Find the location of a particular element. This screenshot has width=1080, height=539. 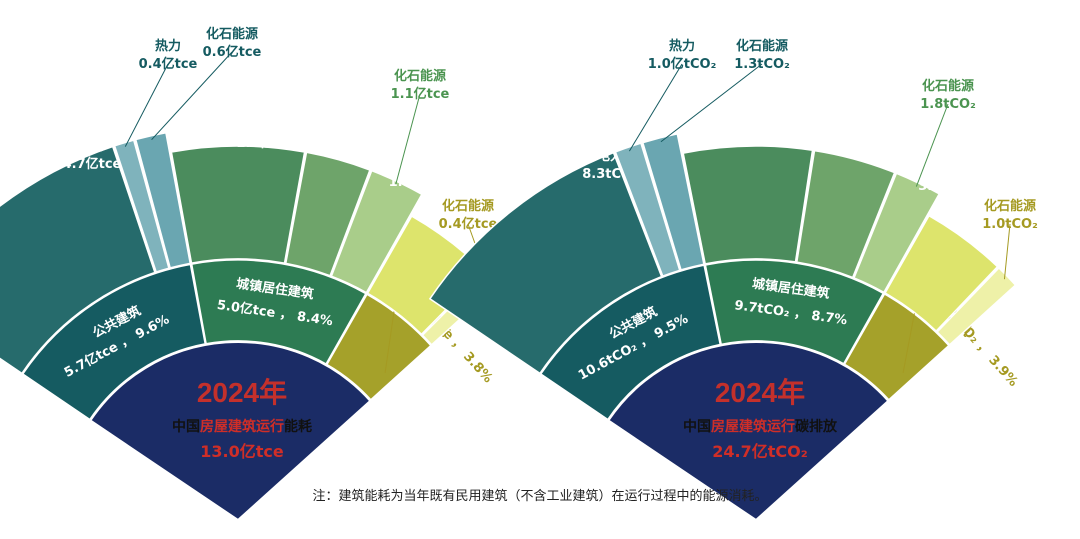

caption: 中国房屋建筑运行能耗 is located at coordinates (242, 426).